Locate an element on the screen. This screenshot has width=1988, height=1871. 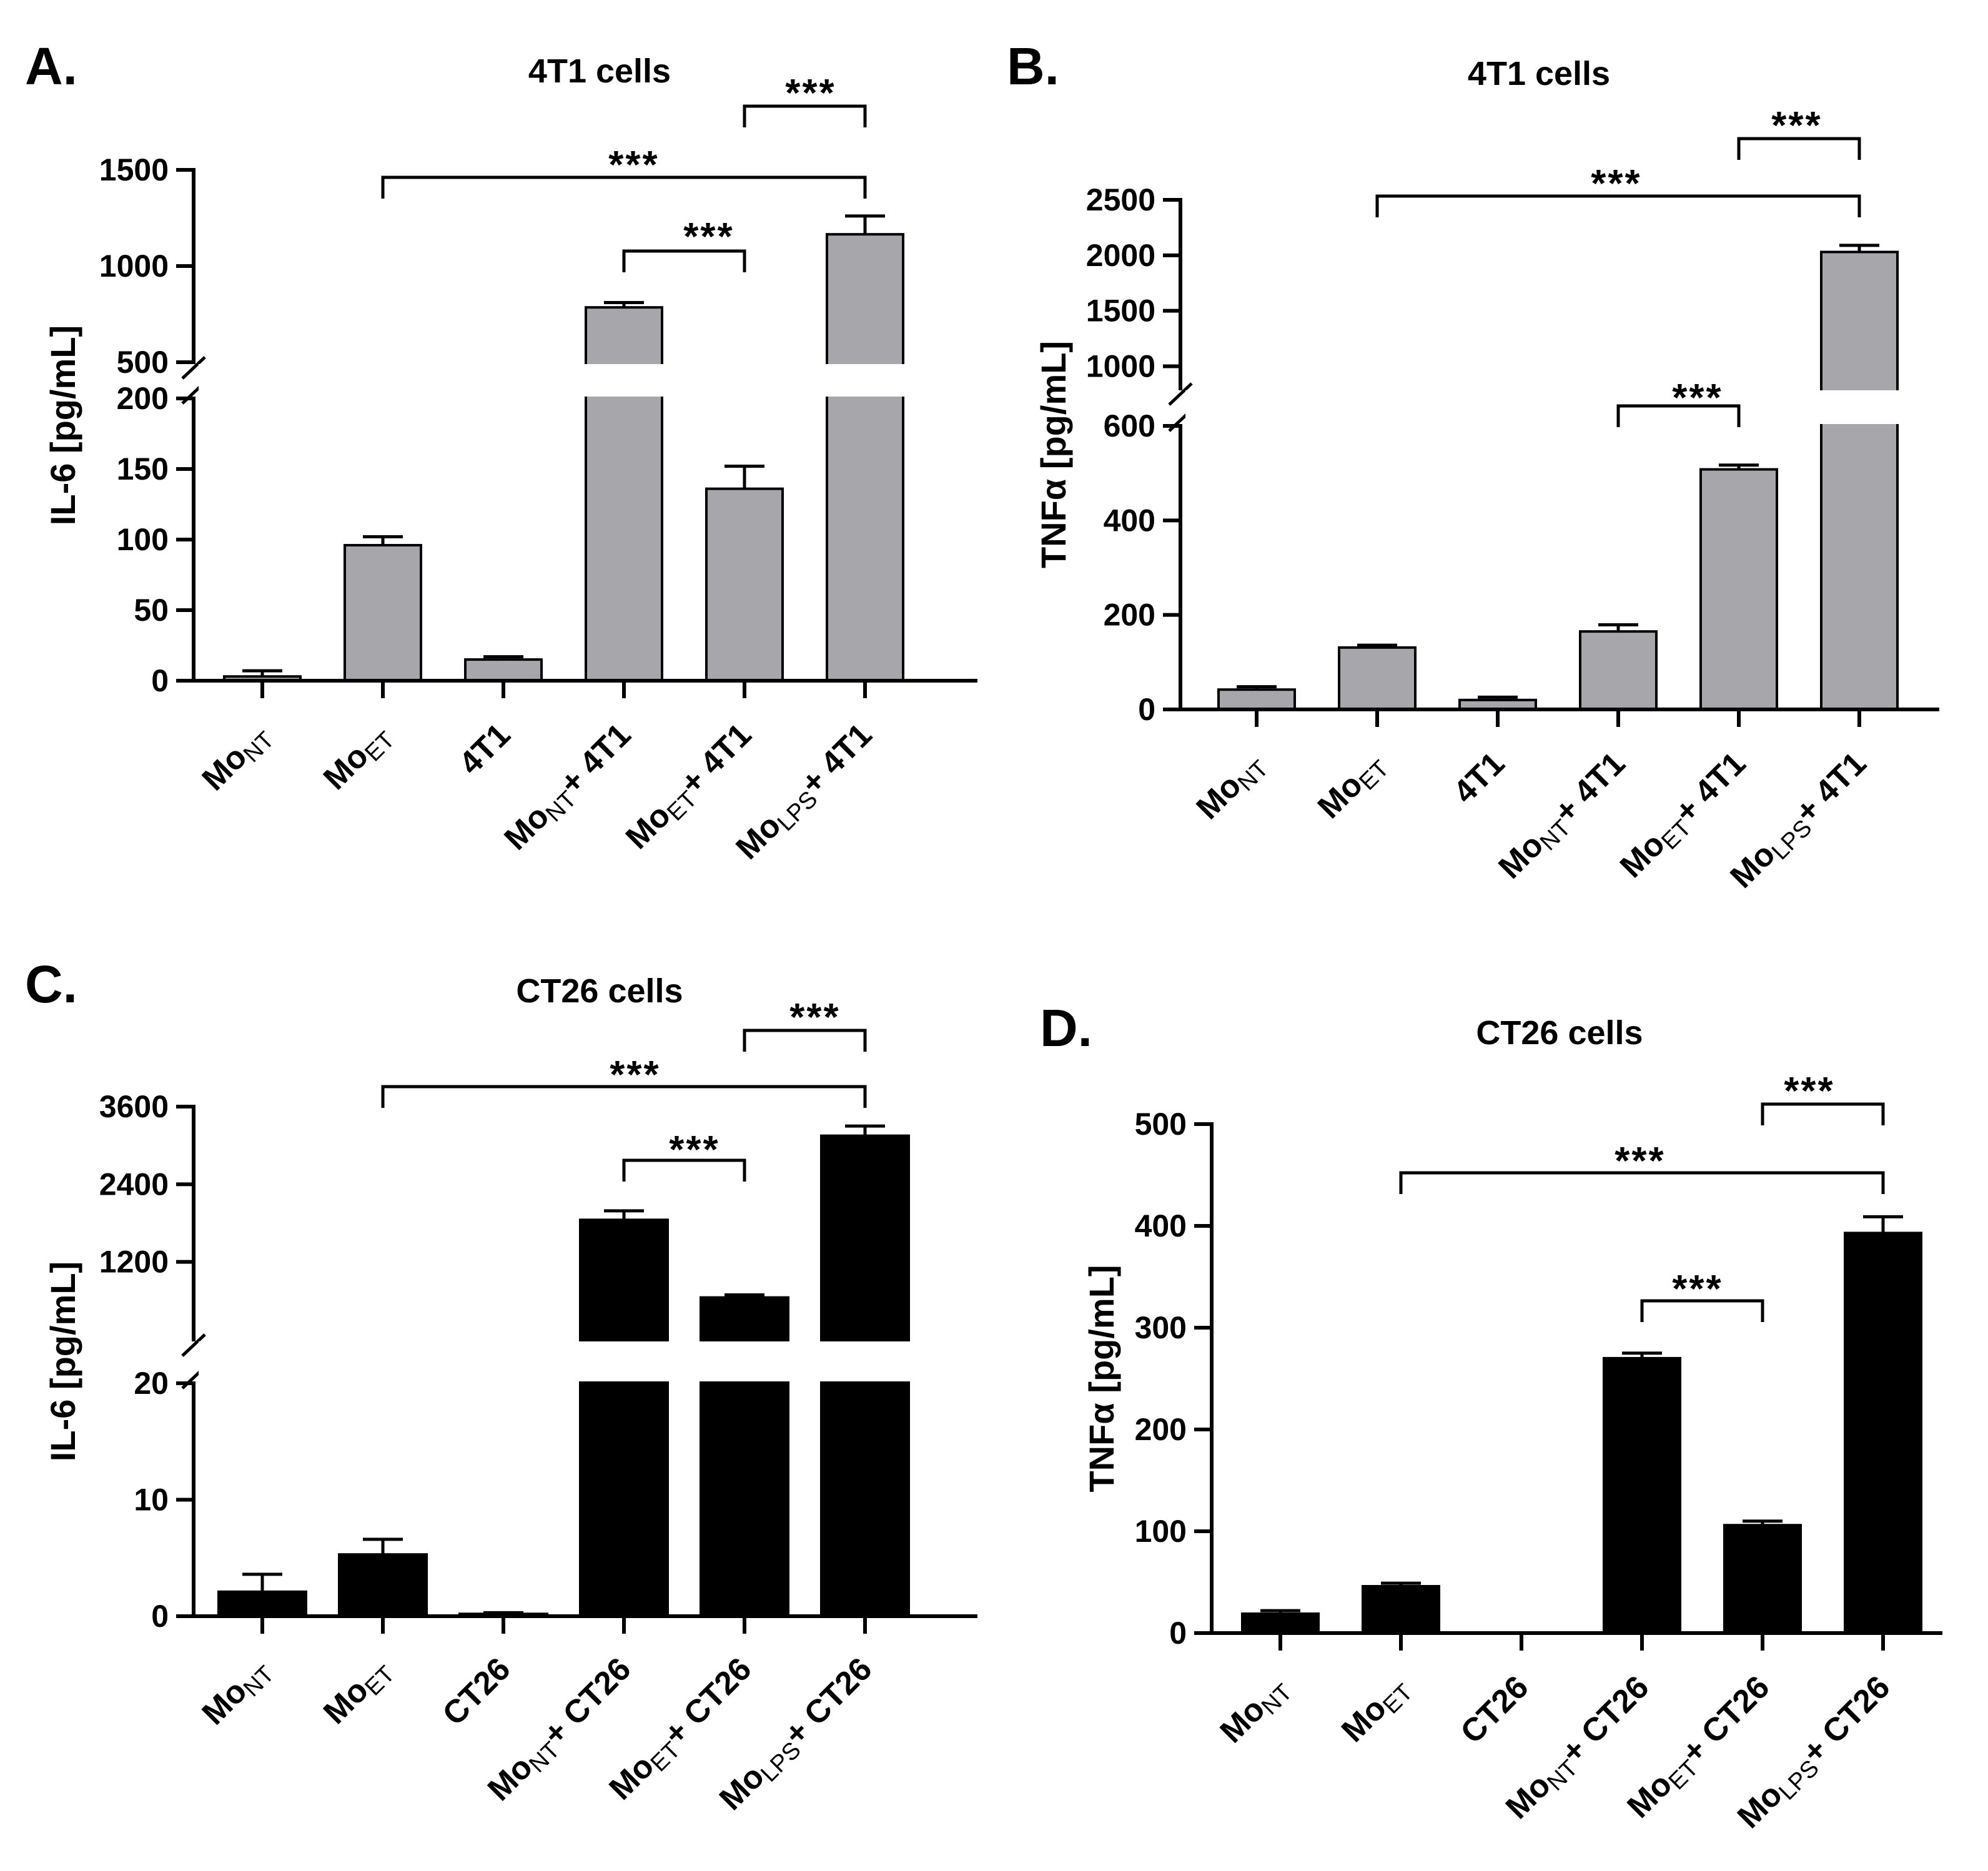
y-tick-label: 400 is located at coordinates (1129, 520).